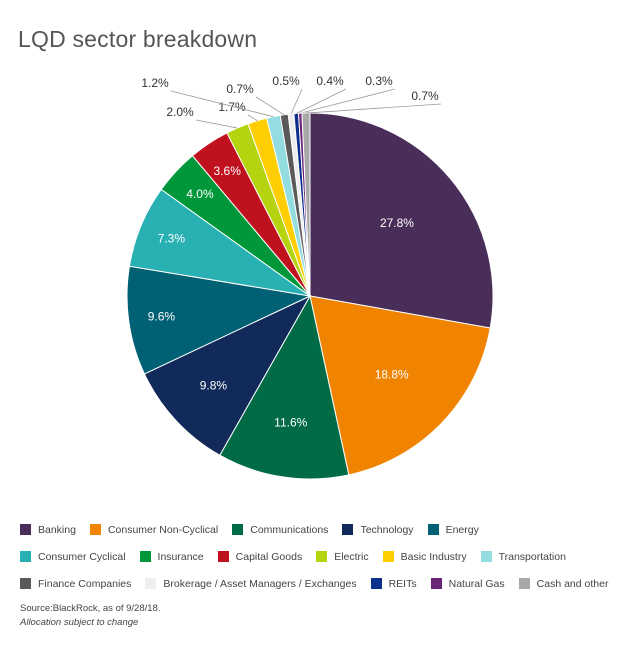 Image resolution: width=620 pixels, height=653 pixels. I want to click on legend-item-electric: Electric, so click(342, 556).